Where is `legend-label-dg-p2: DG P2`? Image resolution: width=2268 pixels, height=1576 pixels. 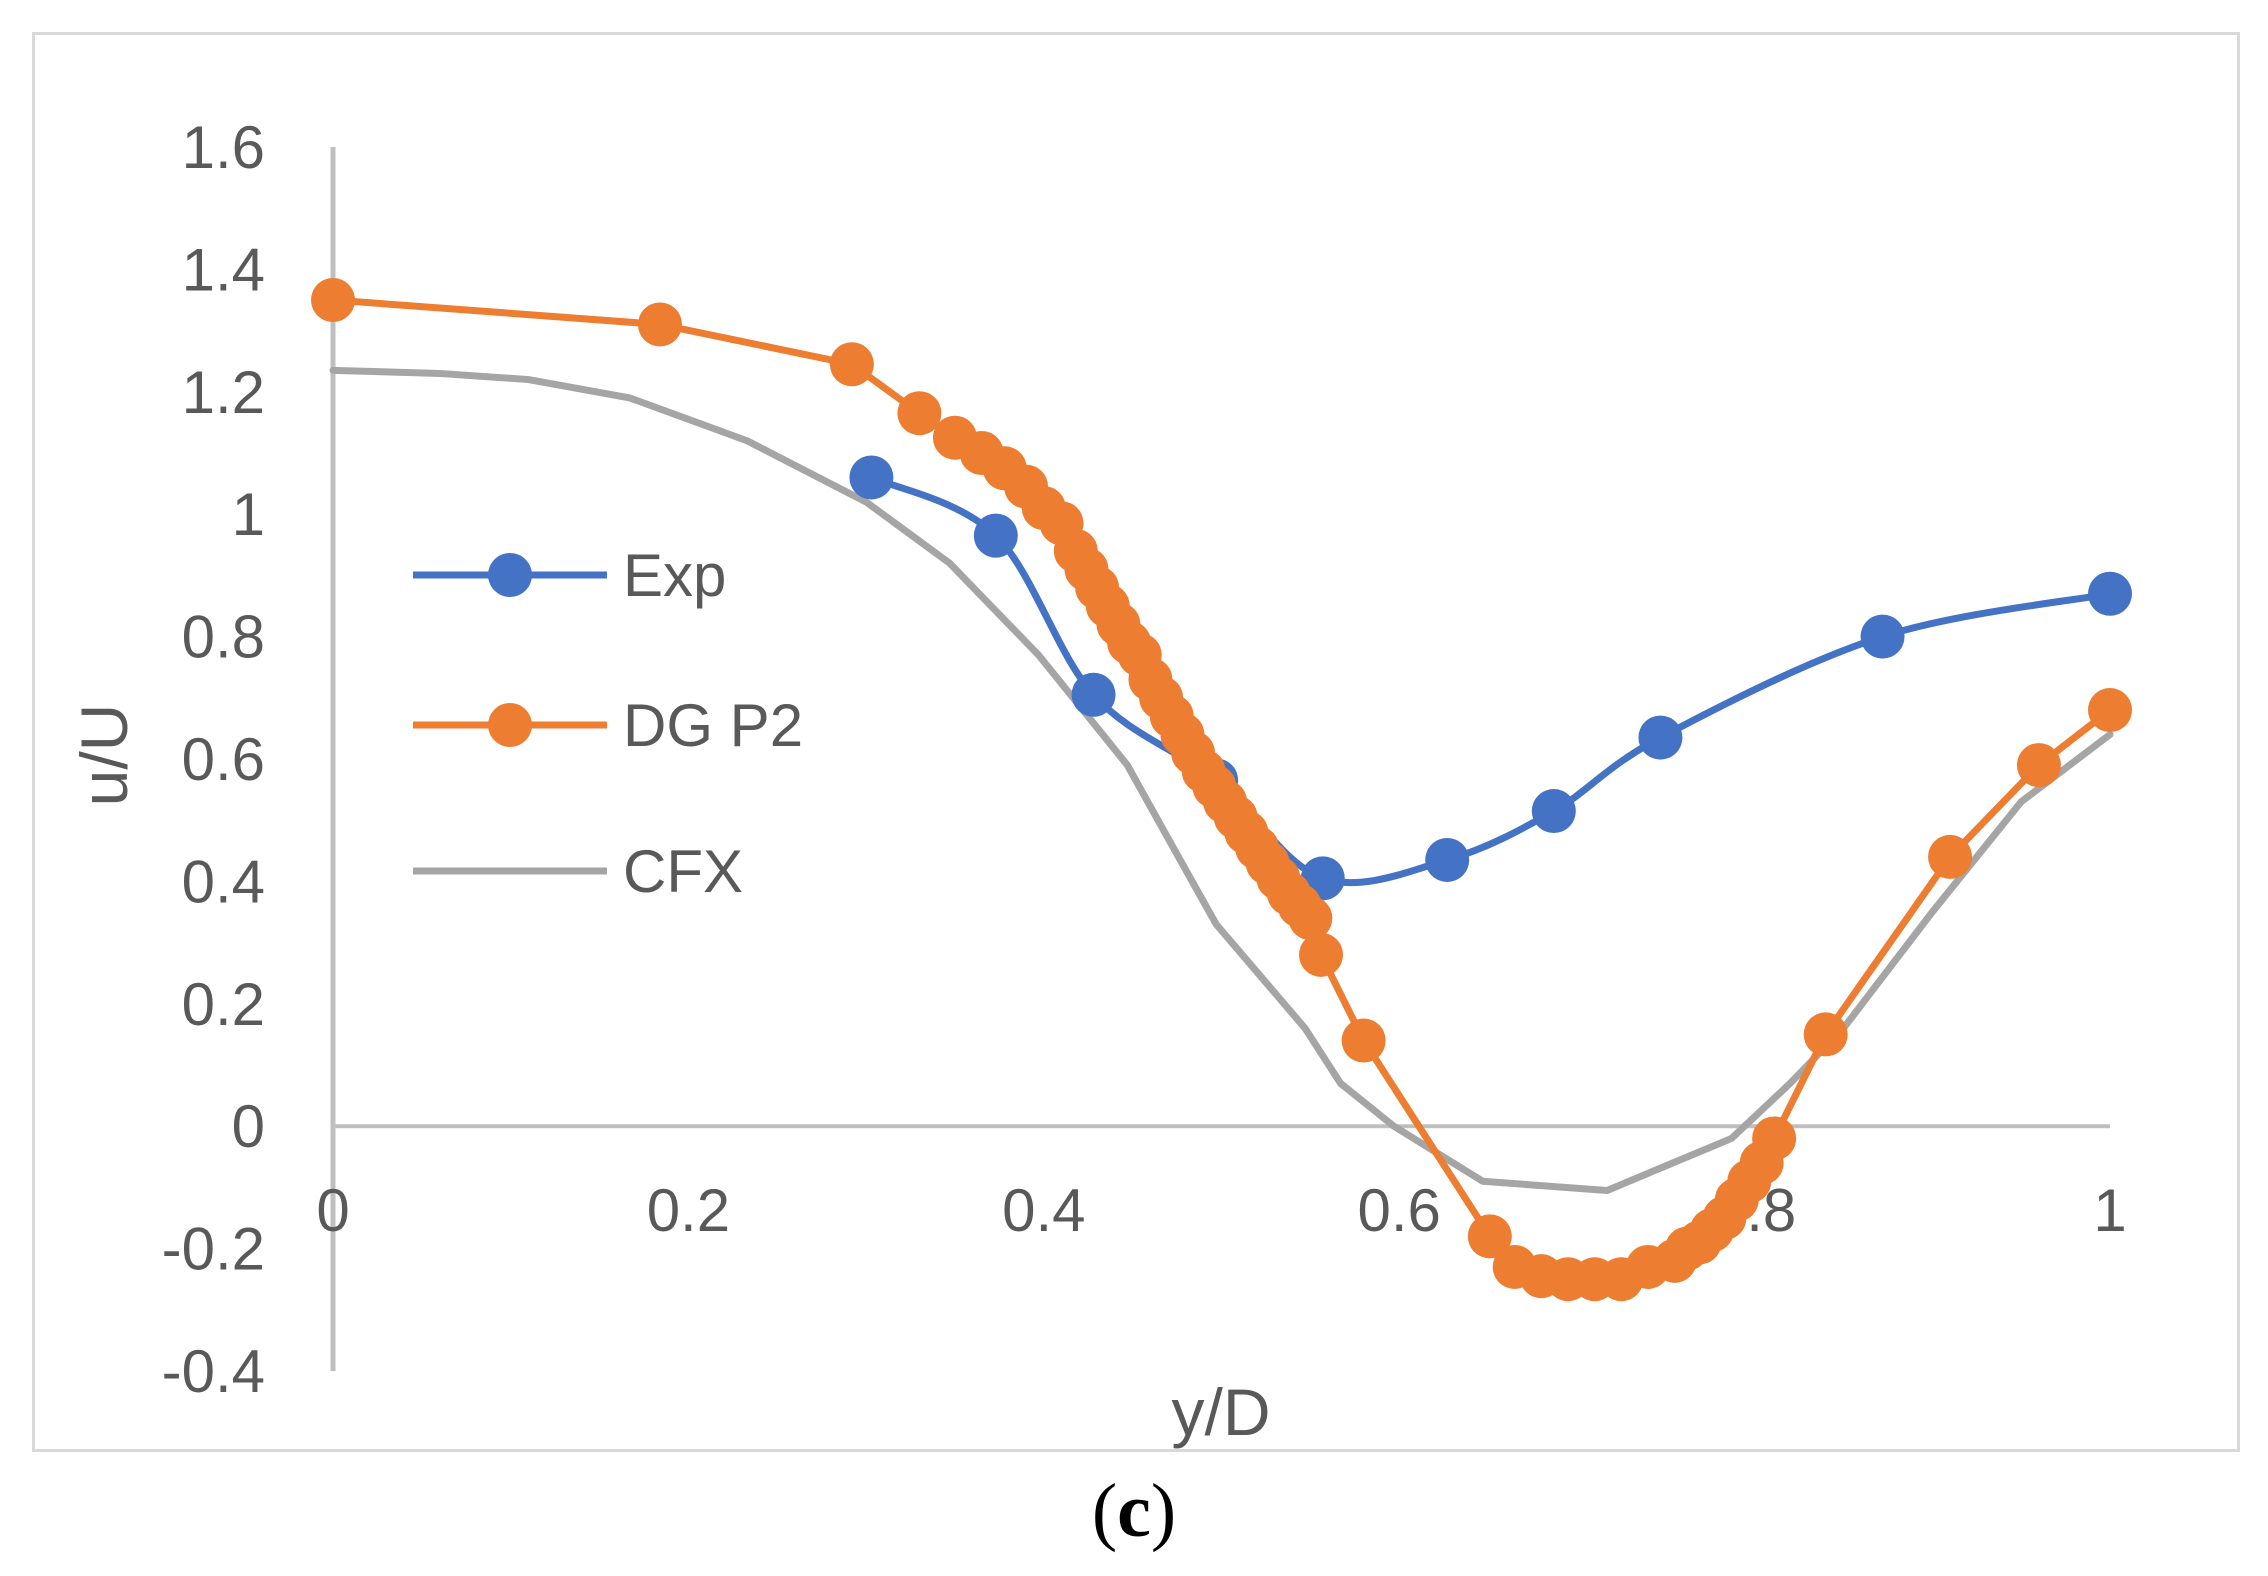 legend-label-dg-p2: DG P2 is located at coordinates (713, 725).